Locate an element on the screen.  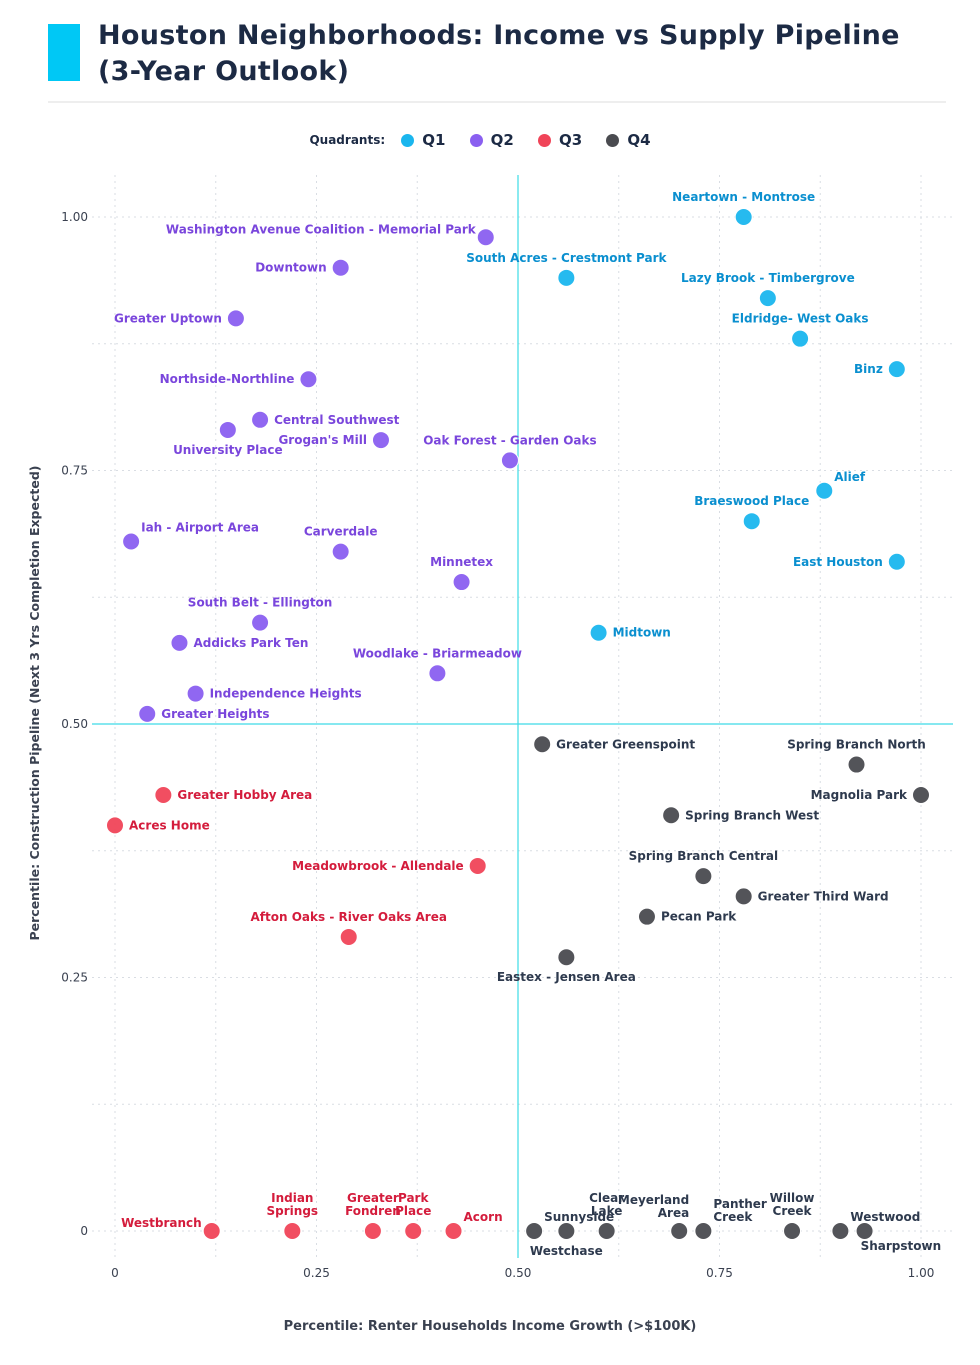
label-binz: Binz is located at coordinates (868, 369).